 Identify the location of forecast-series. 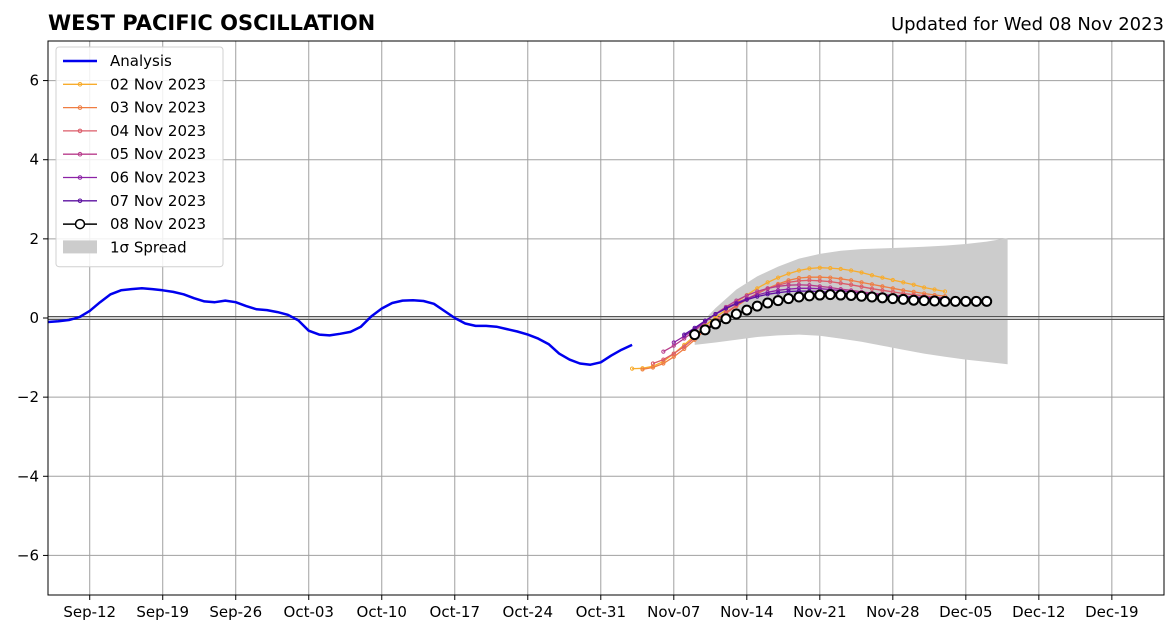
(841, 315).